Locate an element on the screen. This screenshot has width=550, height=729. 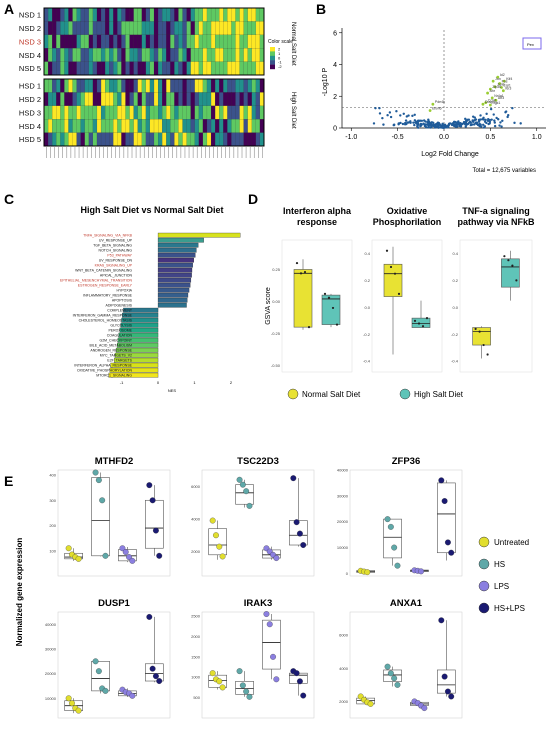
volcano-y-tick-label: 6 is located at coordinates (335, 33).